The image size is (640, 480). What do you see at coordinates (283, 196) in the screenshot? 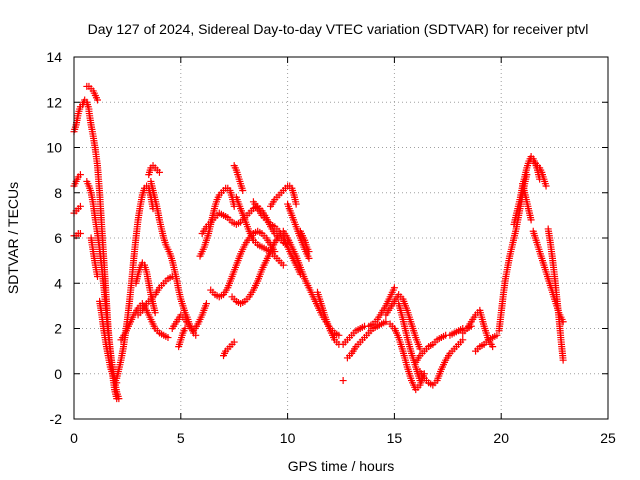
I see `series-arc25` at bounding box center [283, 196].